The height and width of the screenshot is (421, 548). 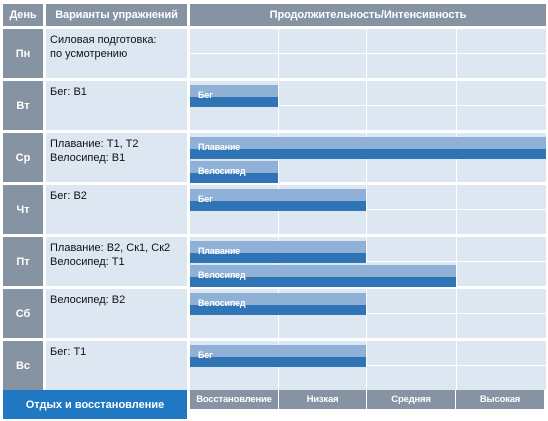 What do you see at coordinates (23, 15) in the screenshot?
I see `header-day: День` at bounding box center [23, 15].